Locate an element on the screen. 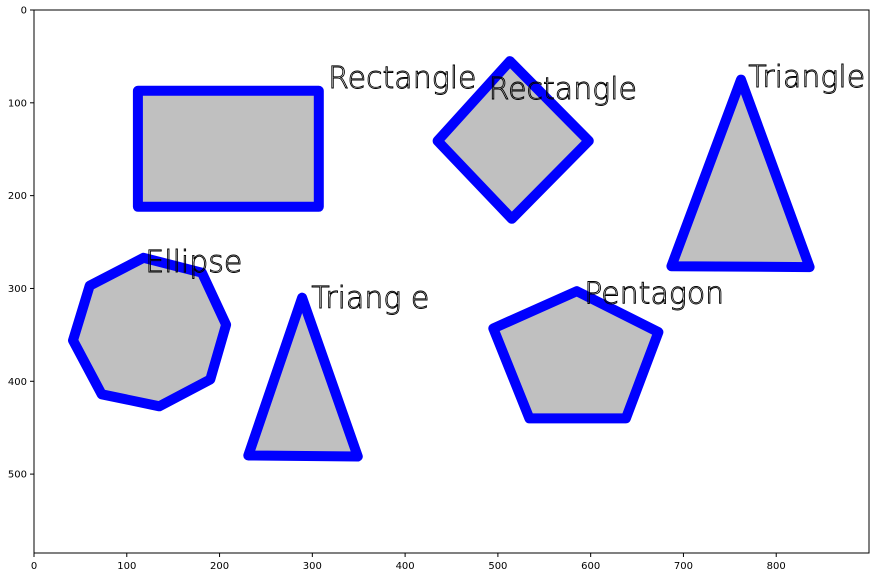  y-tick-label: 0 is located at coordinates (24, 11).